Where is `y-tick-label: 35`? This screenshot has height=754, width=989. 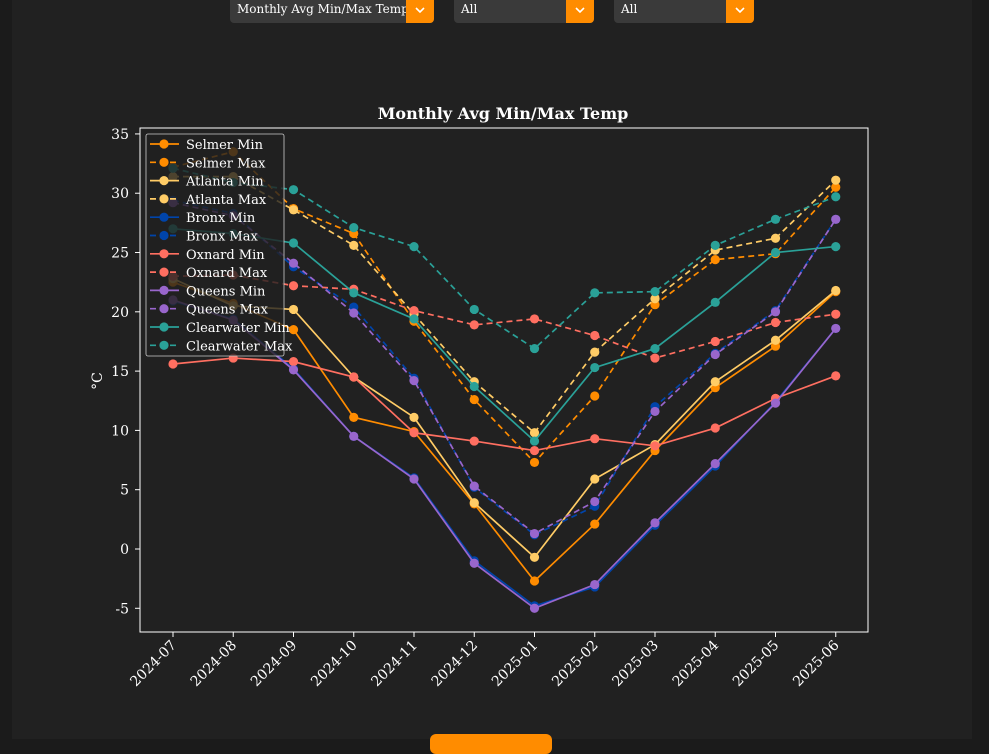 y-tick-label: 35 is located at coordinates (120, 135).